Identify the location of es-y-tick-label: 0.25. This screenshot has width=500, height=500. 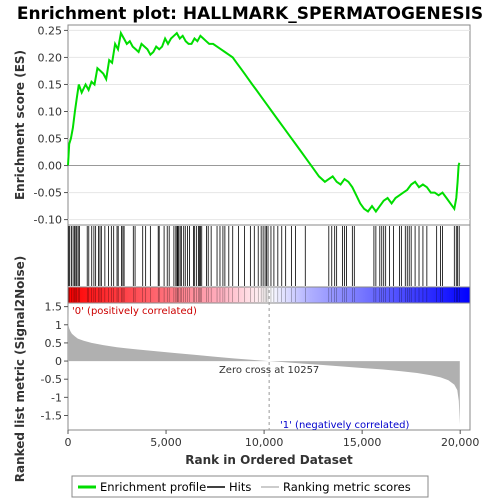
(50, 30).